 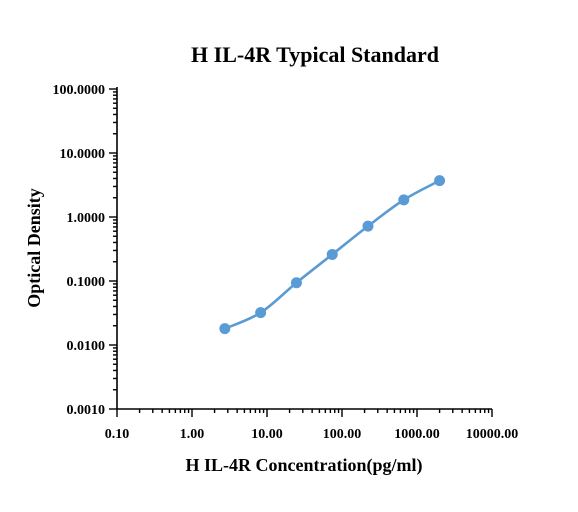 I want to click on y-tick-label: 0.0100, so click(x=86, y=346).